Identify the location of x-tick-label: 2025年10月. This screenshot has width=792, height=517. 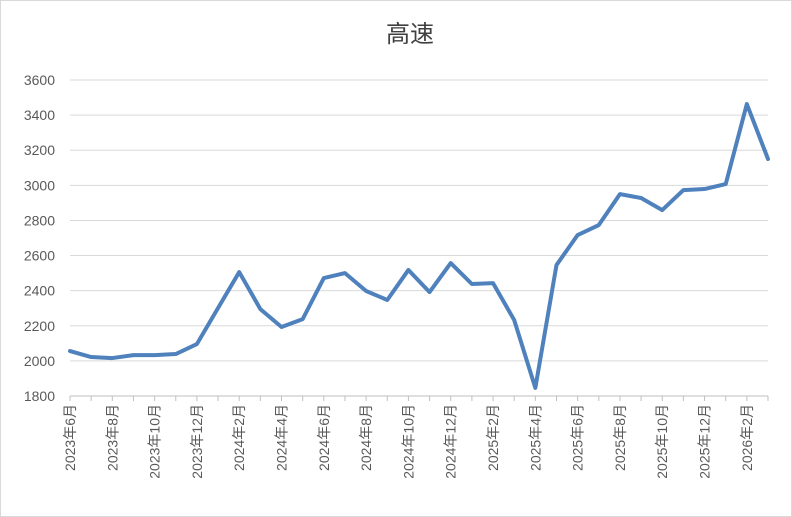
(662, 441).